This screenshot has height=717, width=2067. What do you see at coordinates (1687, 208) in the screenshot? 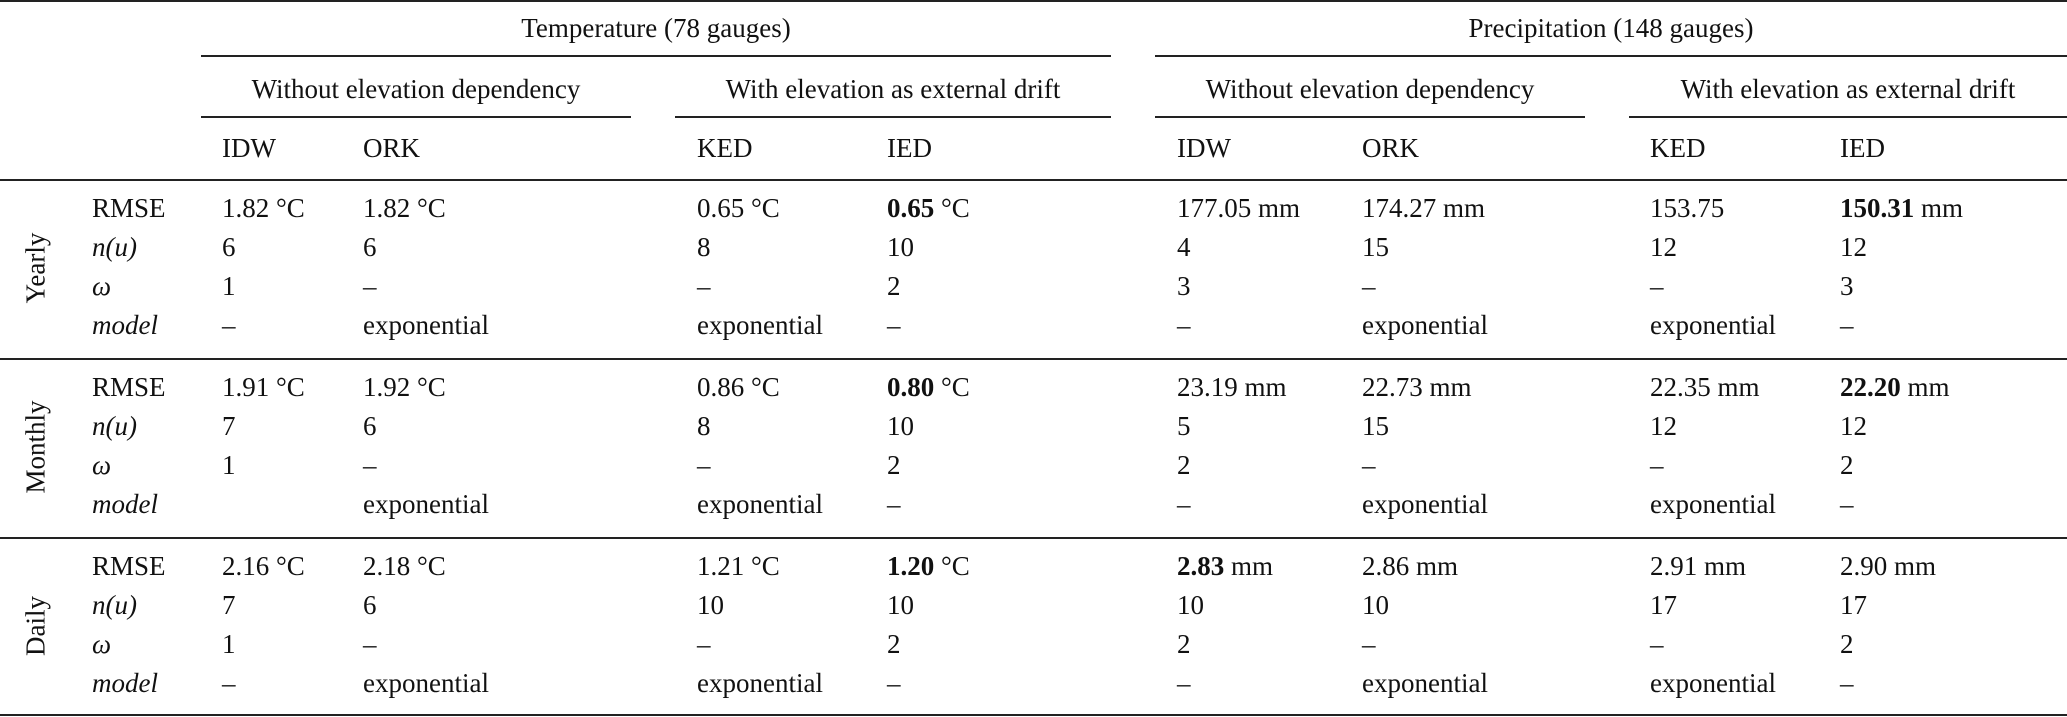
I see `cell-value: 153.75` at bounding box center [1687, 208].